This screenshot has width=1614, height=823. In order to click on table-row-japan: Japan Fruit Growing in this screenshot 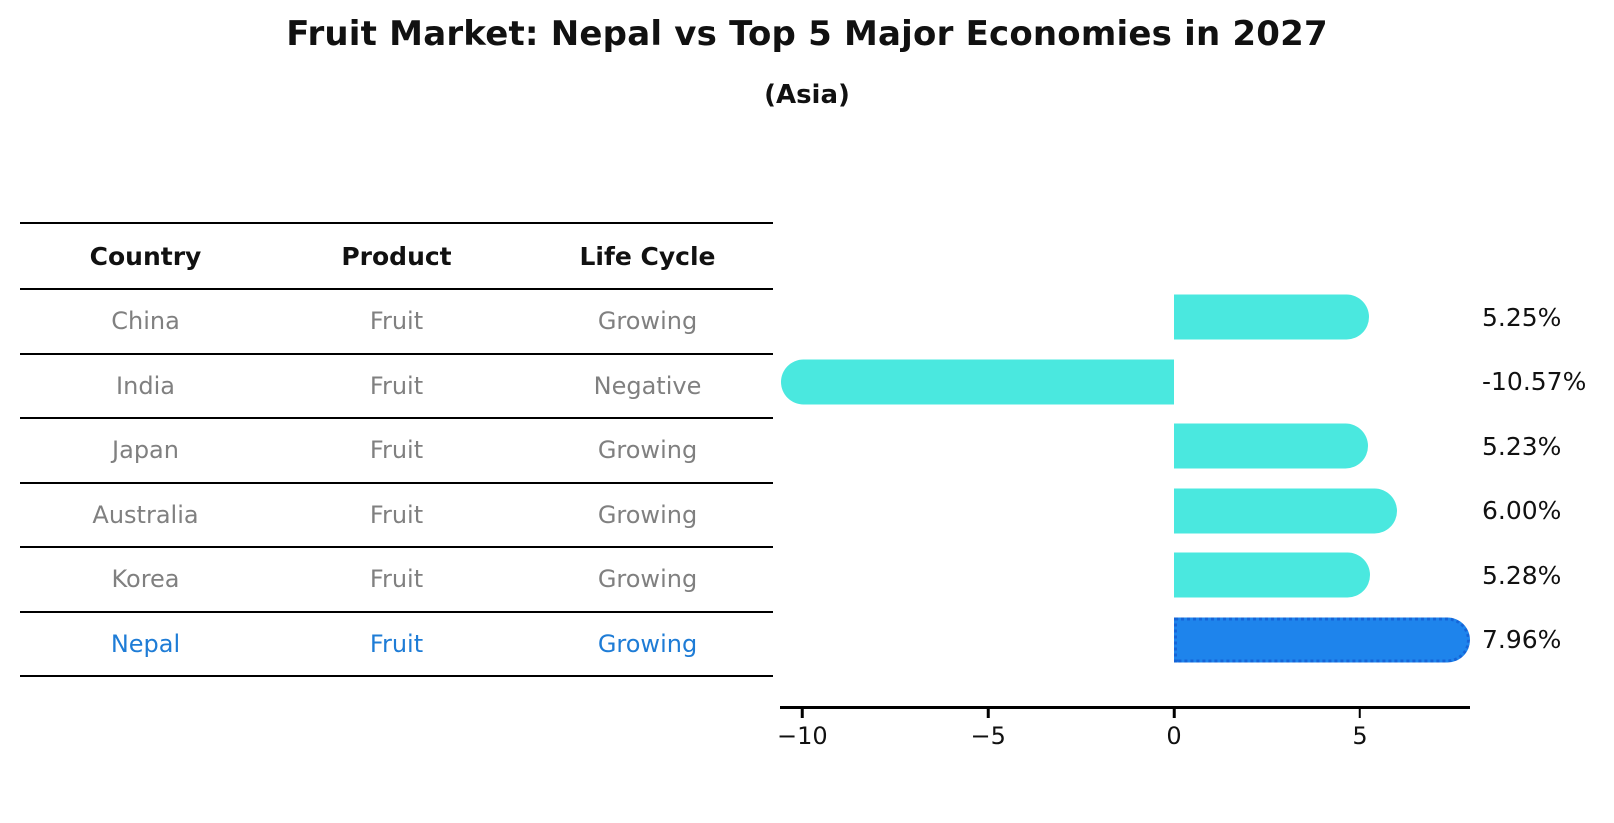, I will do `click(396, 451)`.